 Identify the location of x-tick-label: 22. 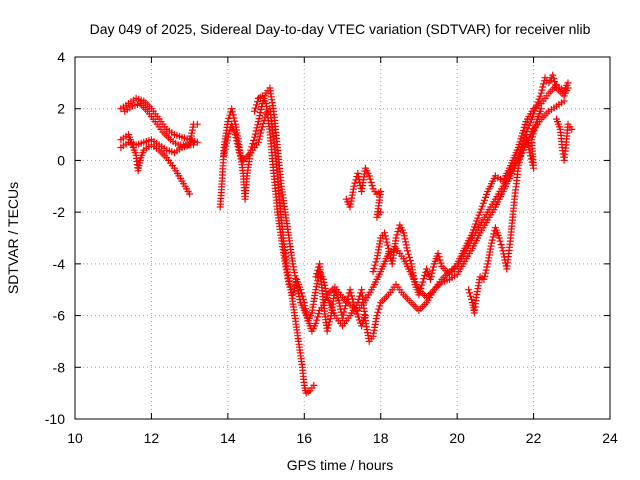
(534, 438).